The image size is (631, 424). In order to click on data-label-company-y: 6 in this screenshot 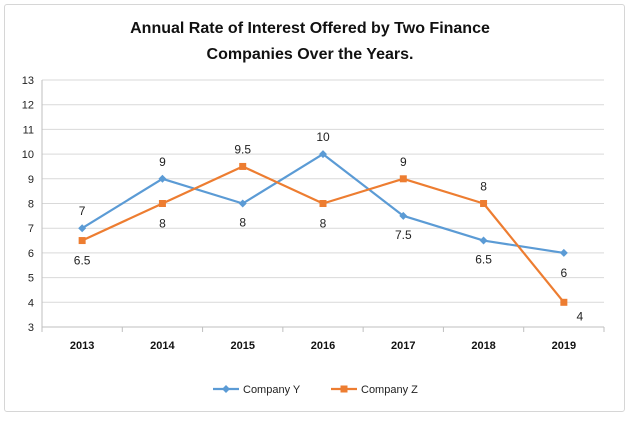, I will do `click(564, 273)`.